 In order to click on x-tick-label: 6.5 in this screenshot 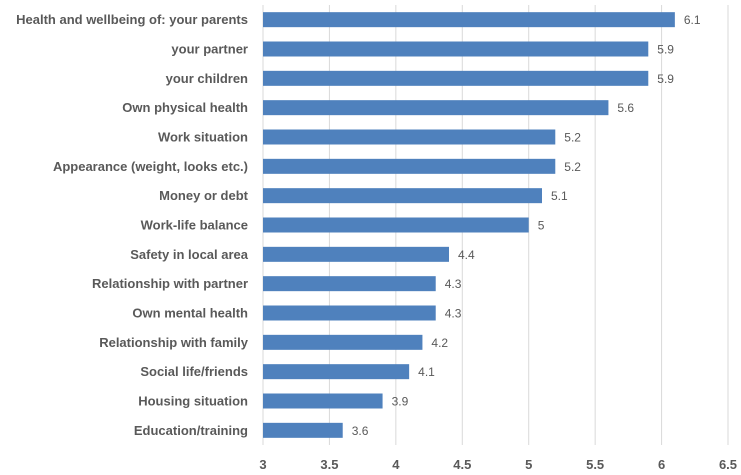, I will do `click(728, 464)`.